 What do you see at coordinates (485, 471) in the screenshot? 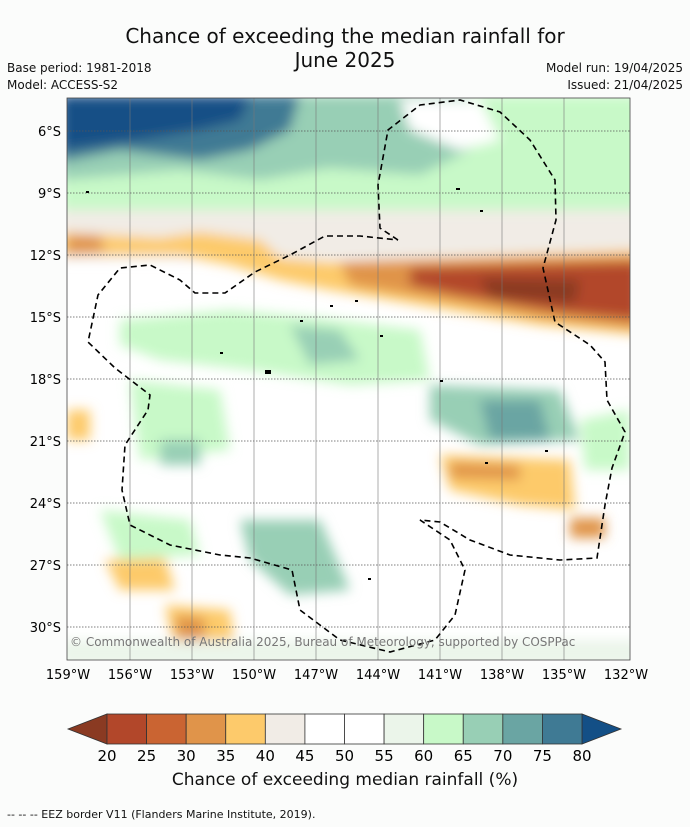
I see `field-southeast-orange` at bounding box center [485, 471].